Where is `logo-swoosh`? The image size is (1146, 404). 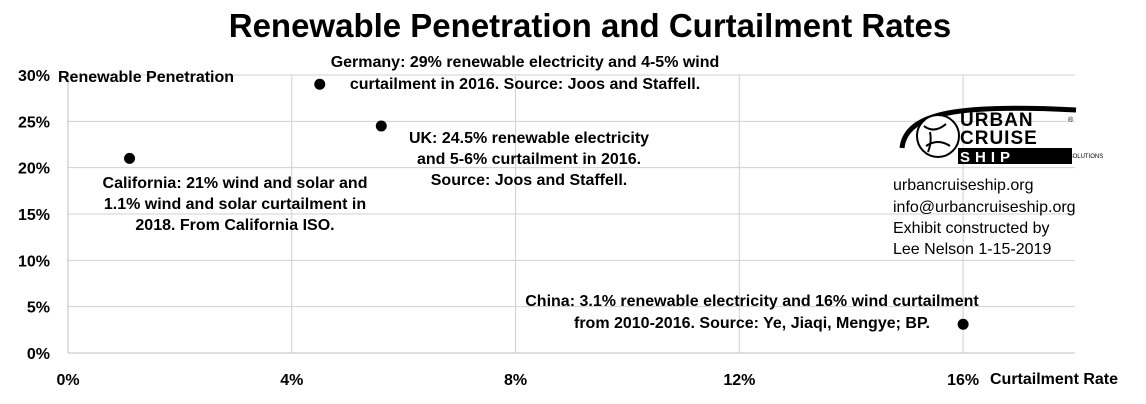 logo-swoosh is located at coordinates (988, 127).